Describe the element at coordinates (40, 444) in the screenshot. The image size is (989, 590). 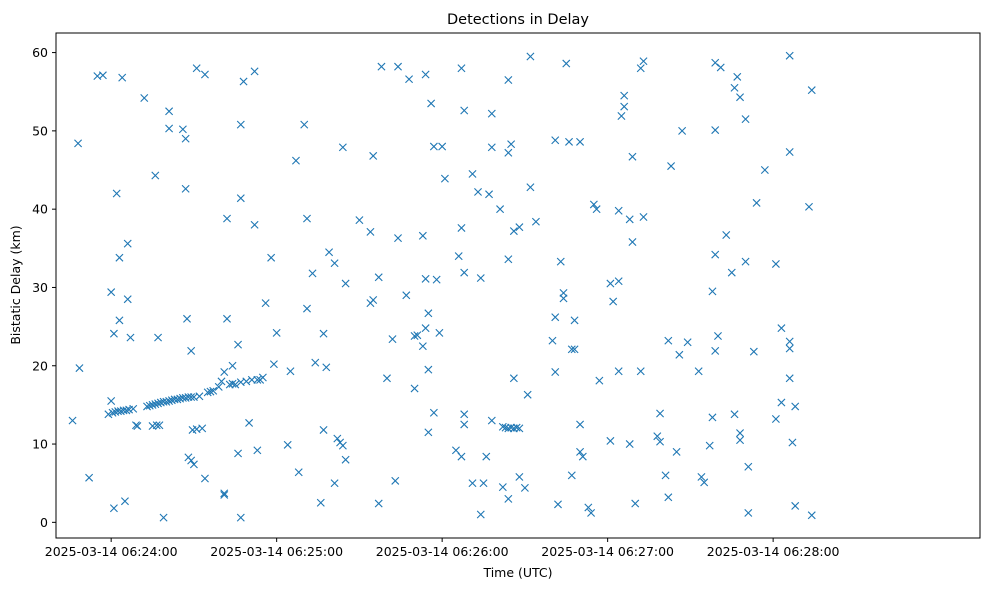
I see `y-tick-label: 10` at that location.